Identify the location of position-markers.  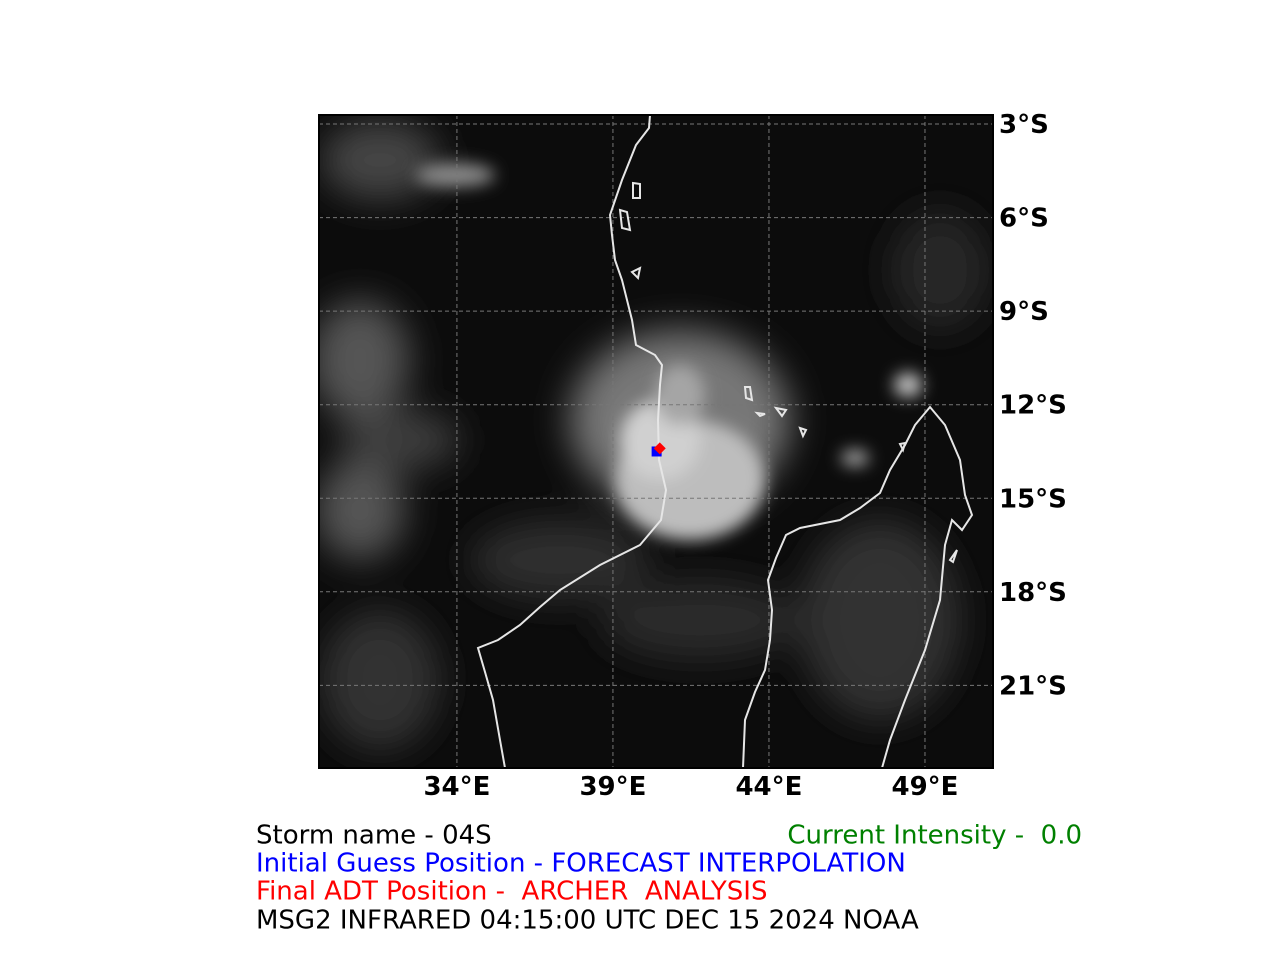
(658, 449).